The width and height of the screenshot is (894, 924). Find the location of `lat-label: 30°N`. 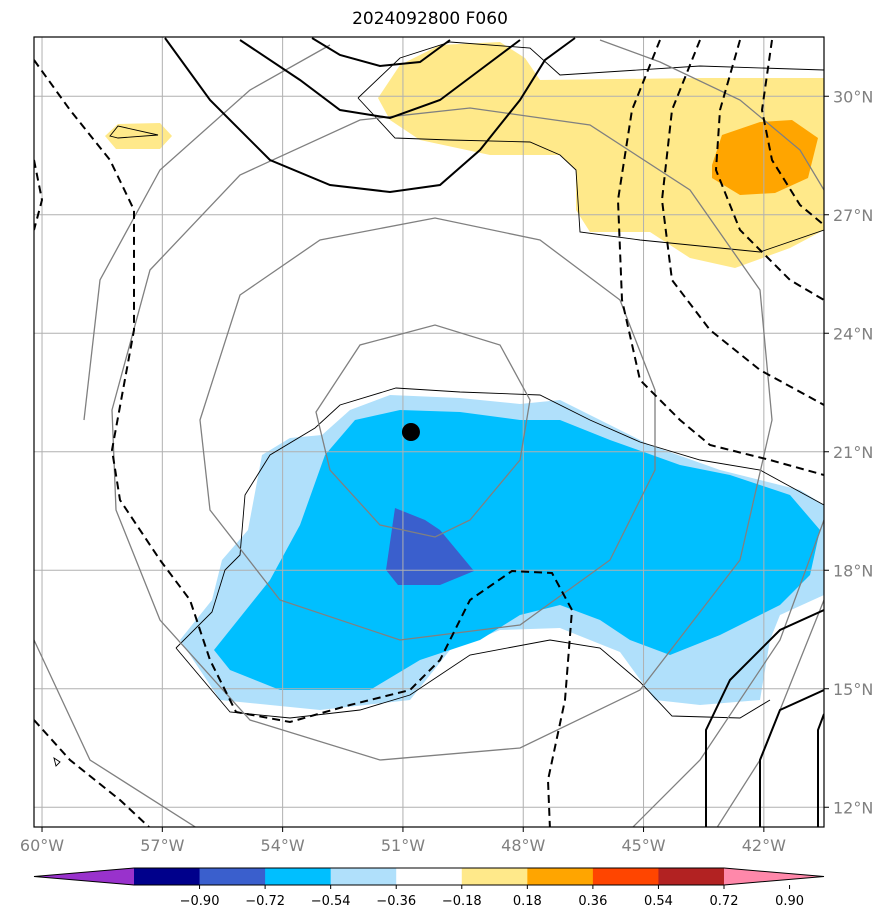

lat-label: 30°N is located at coordinates (853, 96).